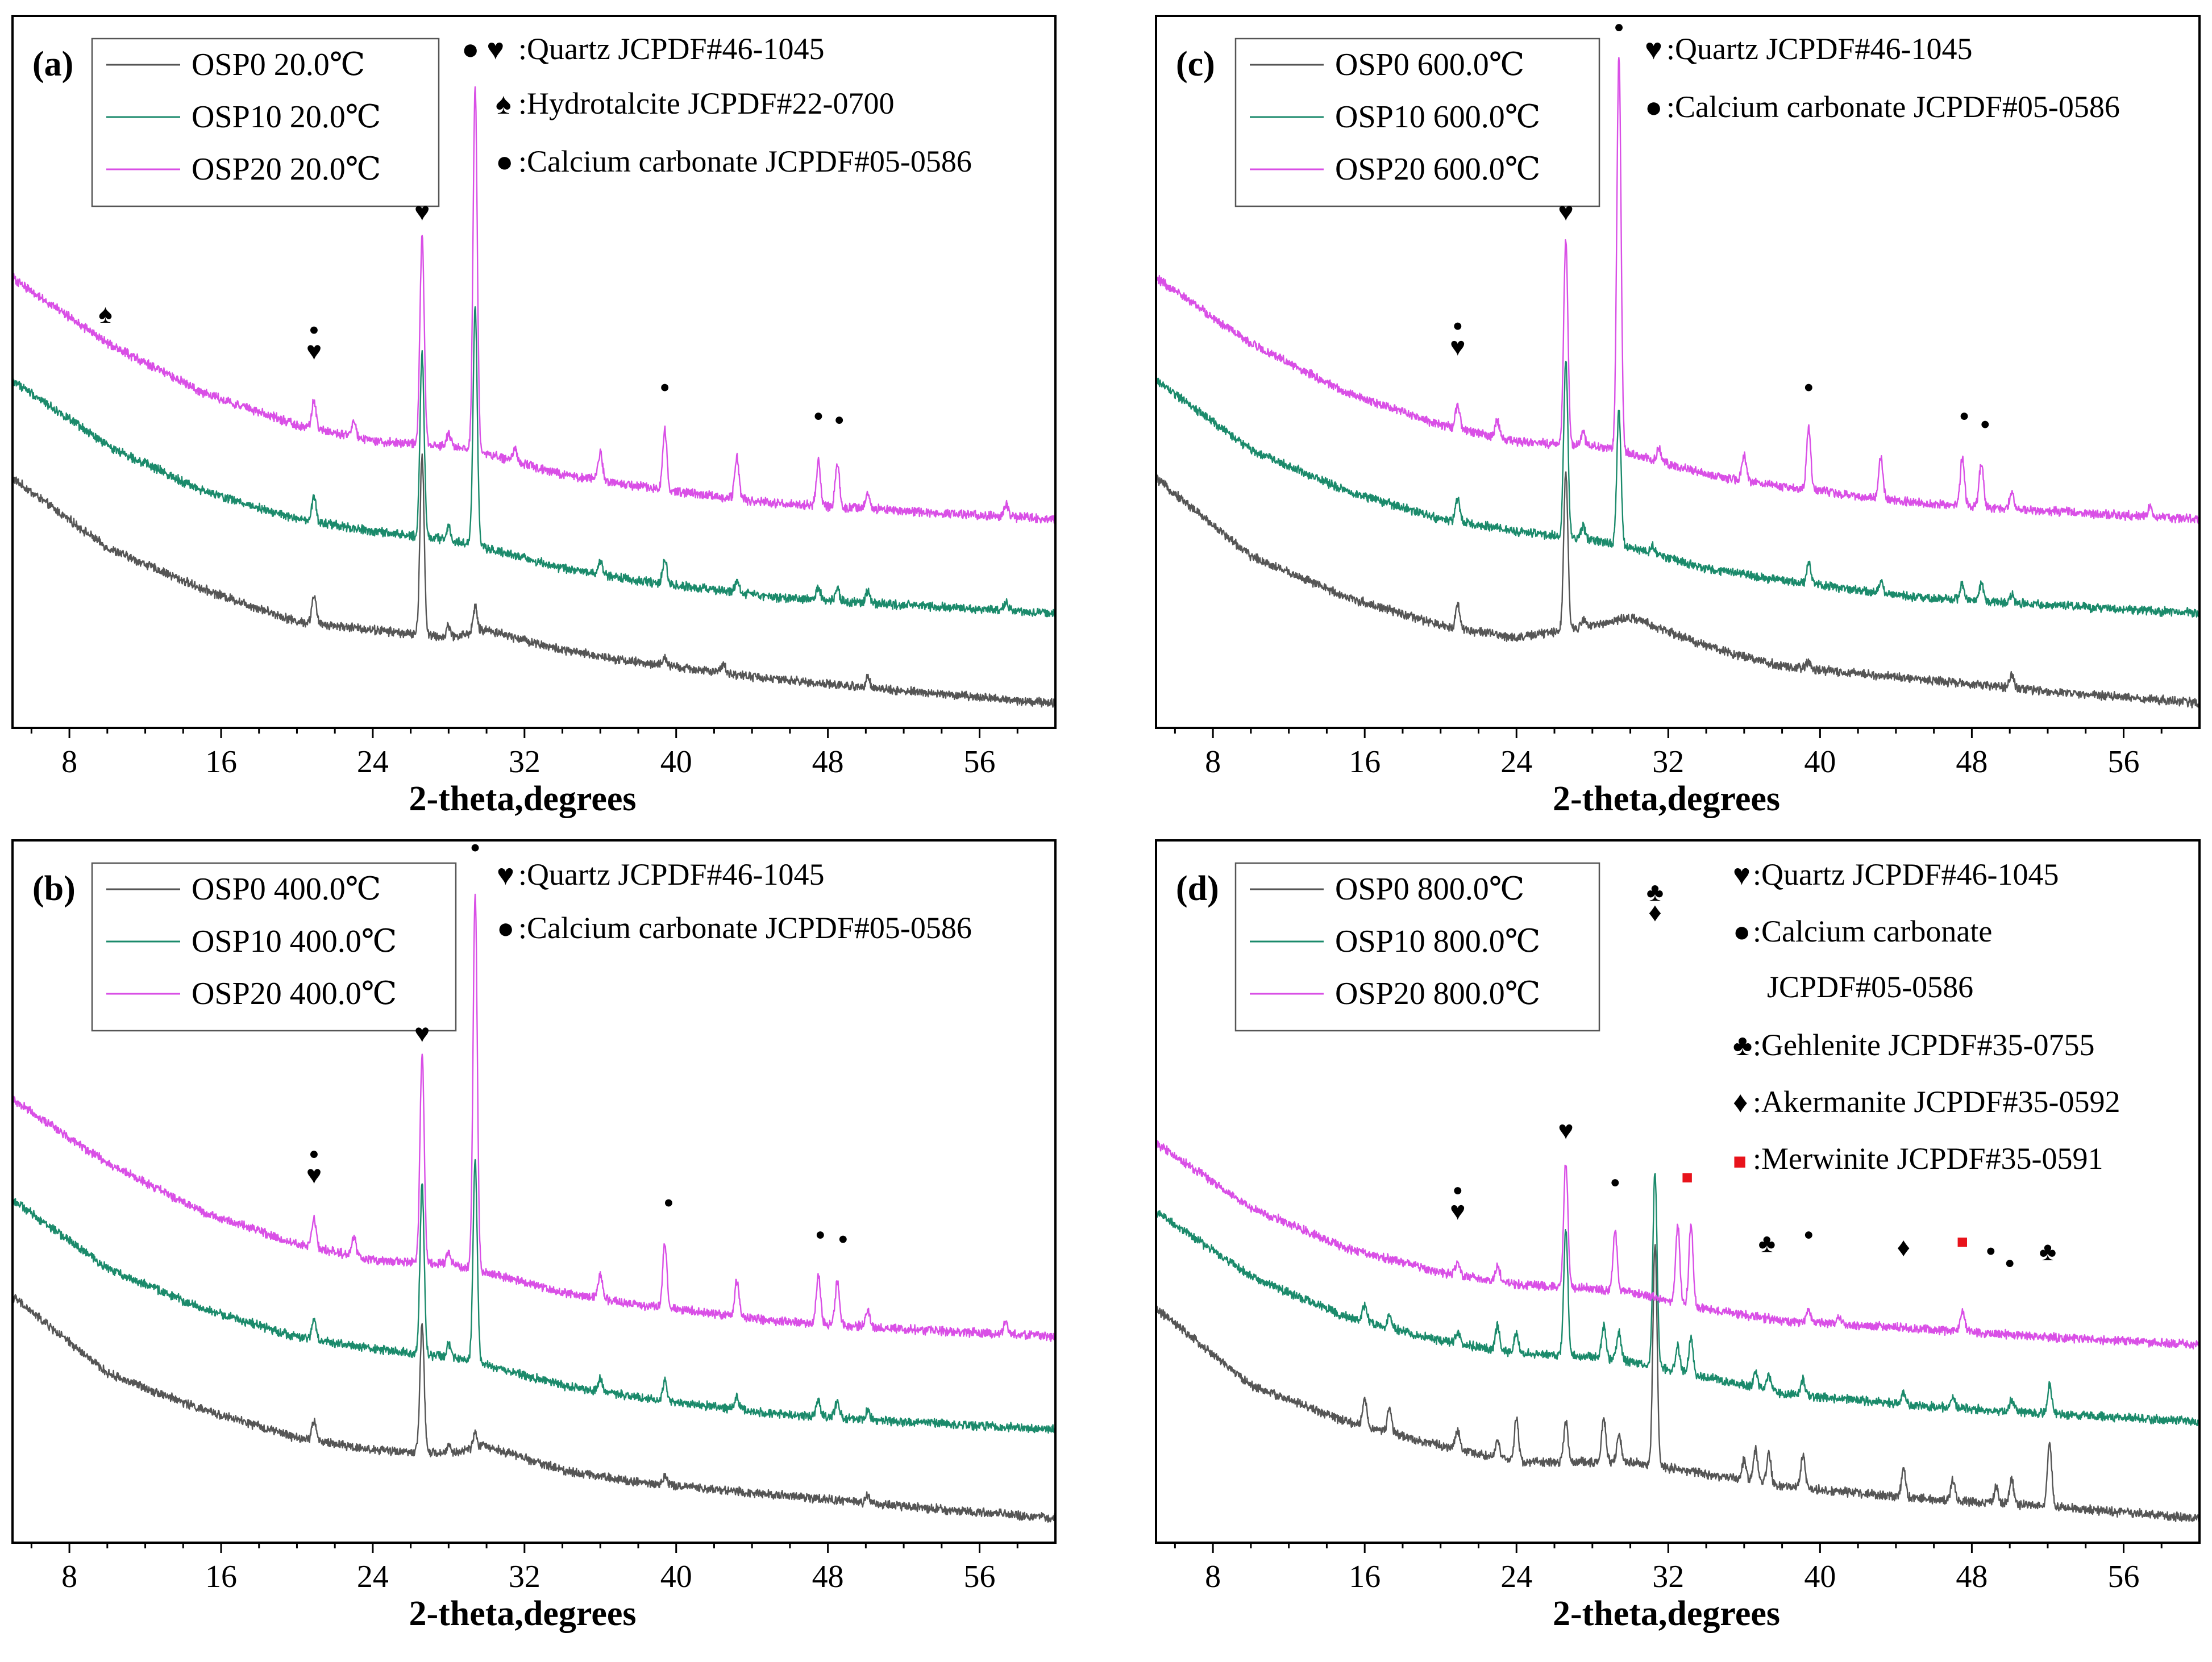  What do you see at coordinates (278, 64) in the screenshot?
I see `legend-label: OSP0 20.0℃` at bounding box center [278, 64].